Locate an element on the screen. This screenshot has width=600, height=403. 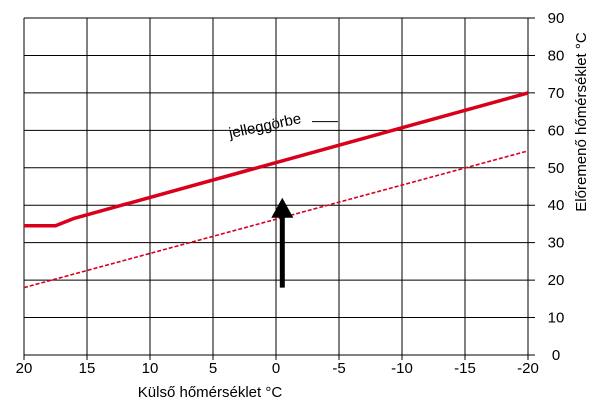
x-tick-labels: 20 15 10 5 0 -5 -10 -15 -20 is located at coordinates (277, 368).